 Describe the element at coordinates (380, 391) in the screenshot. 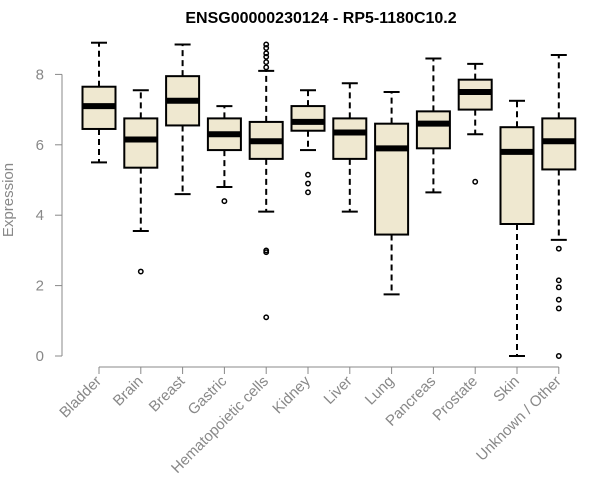

I see `x-tick-label: Lung` at that location.